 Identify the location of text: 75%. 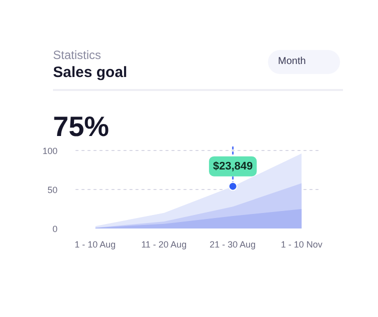
(81, 127).